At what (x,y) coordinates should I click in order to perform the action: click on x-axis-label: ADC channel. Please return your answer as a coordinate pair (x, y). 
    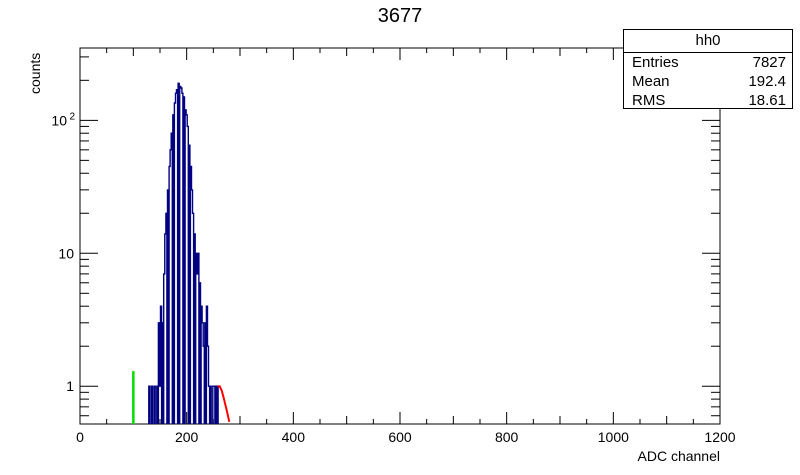
    Looking at the image, I should click on (679, 456).